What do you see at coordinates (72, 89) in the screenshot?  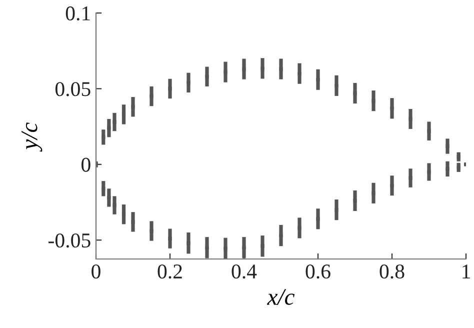 I see `y-tick-label: 0.05` at bounding box center [72, 89].